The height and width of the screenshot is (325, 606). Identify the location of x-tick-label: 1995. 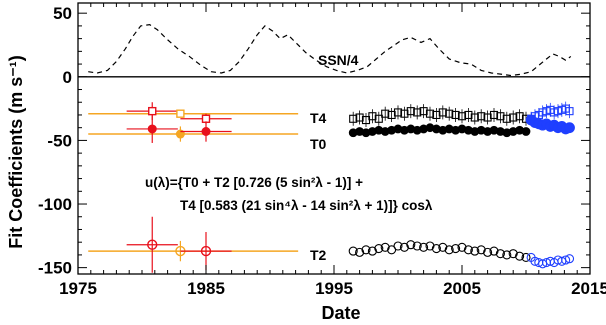
(334, 288).